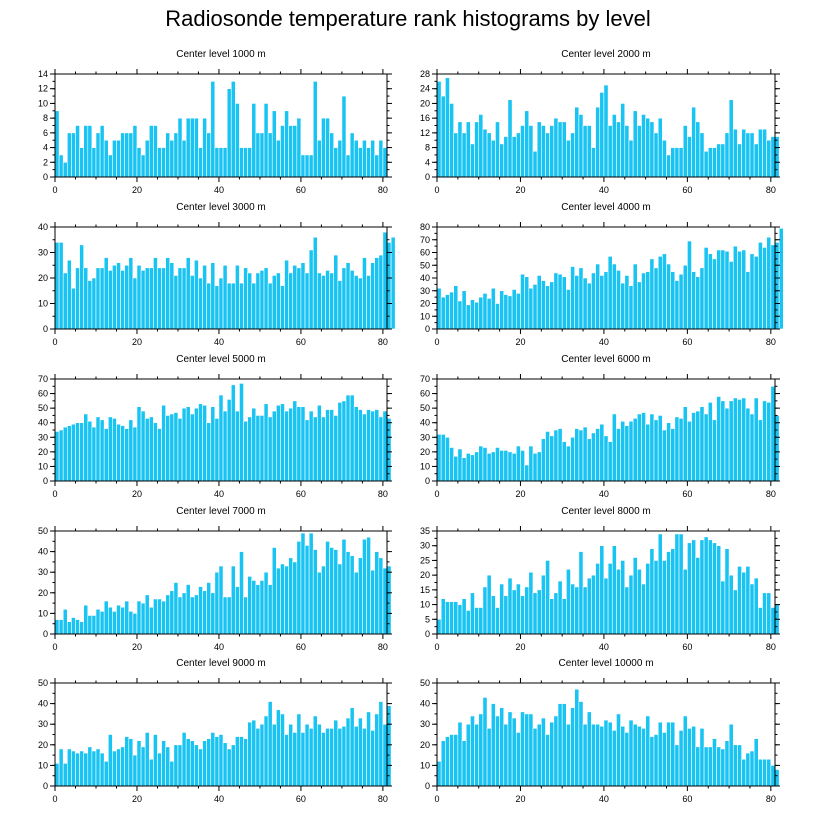 This screenshot has width=816, height=824. What do you see at coordinates (425, 316) in the screenshot?
I see `y-tick-label: 10` at bounding box center [425, 316].